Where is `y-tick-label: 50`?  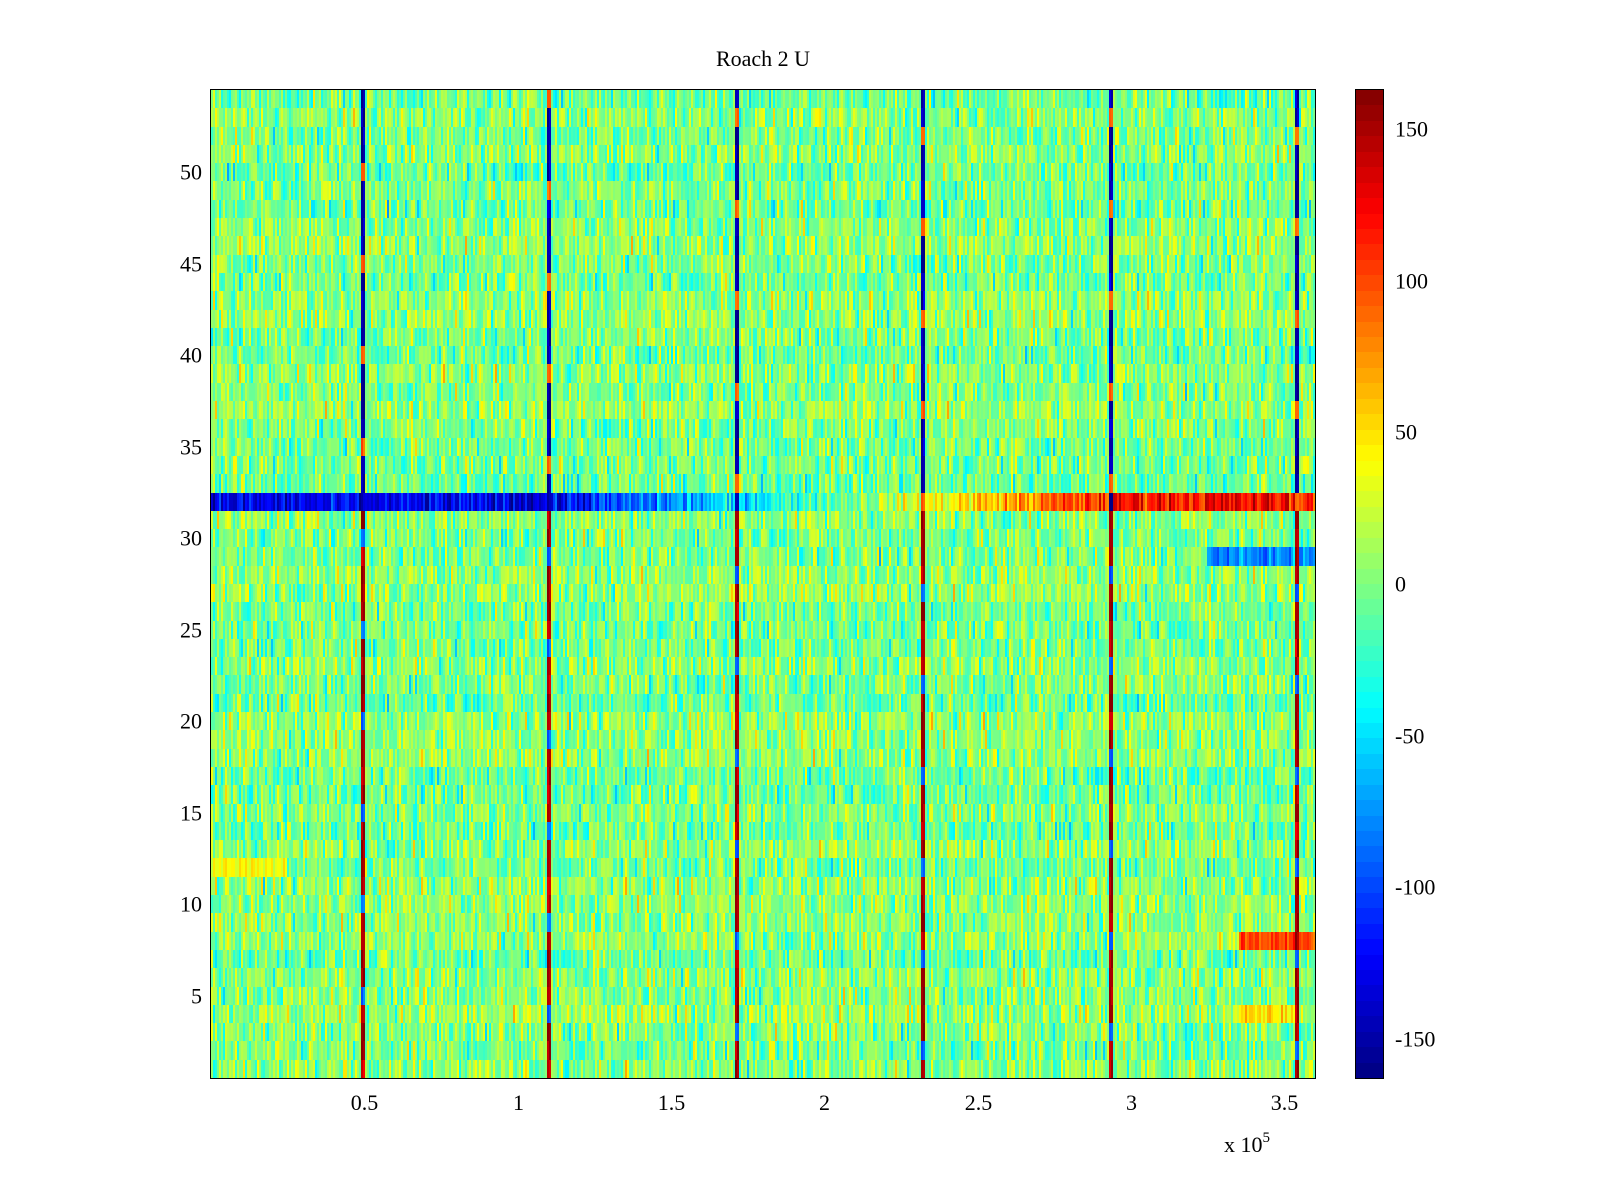 y-tick-label: 50 is located at coordinates (191, 172).